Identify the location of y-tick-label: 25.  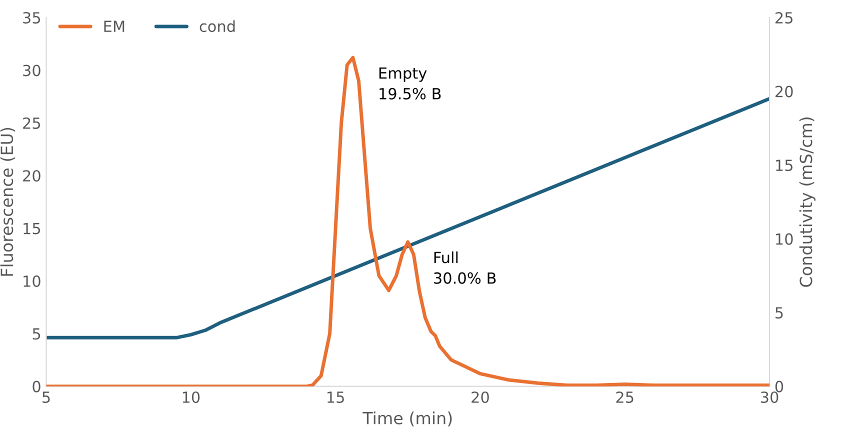
(31, 123).